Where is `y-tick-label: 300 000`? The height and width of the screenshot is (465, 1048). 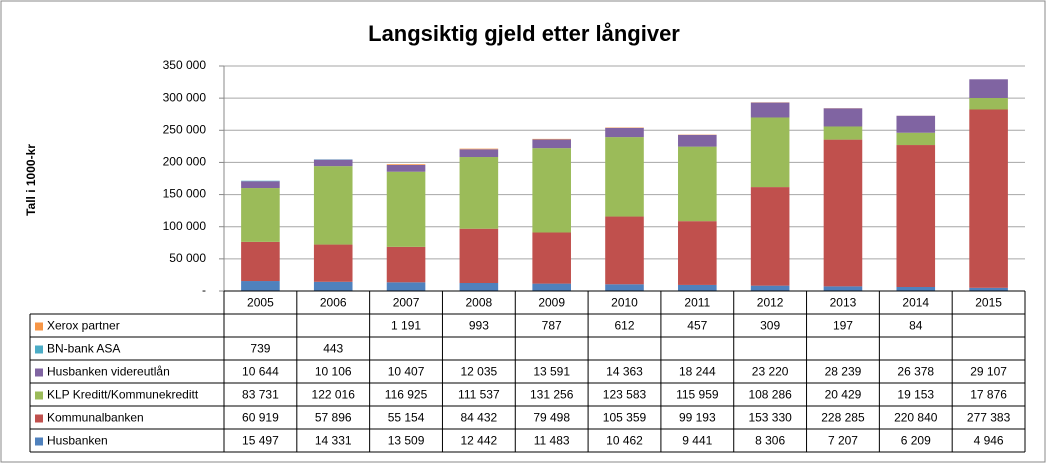 y-tick-label: 300 000 is located at coordinates (185, 97).